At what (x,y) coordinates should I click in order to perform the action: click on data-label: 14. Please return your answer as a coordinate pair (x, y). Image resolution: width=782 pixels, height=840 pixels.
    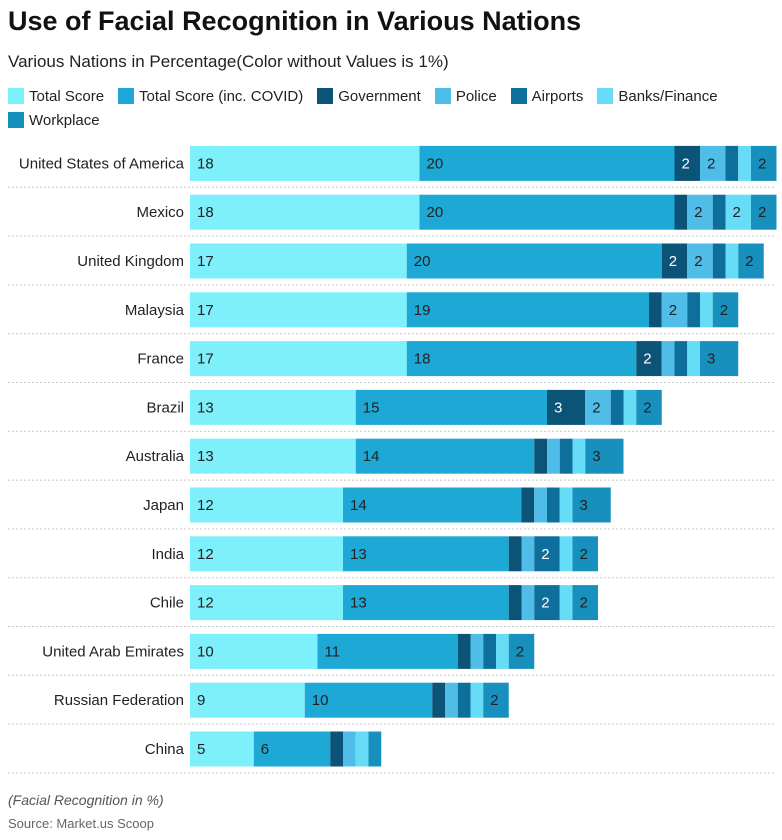
    Looking at the image, I should click on (371, 456).